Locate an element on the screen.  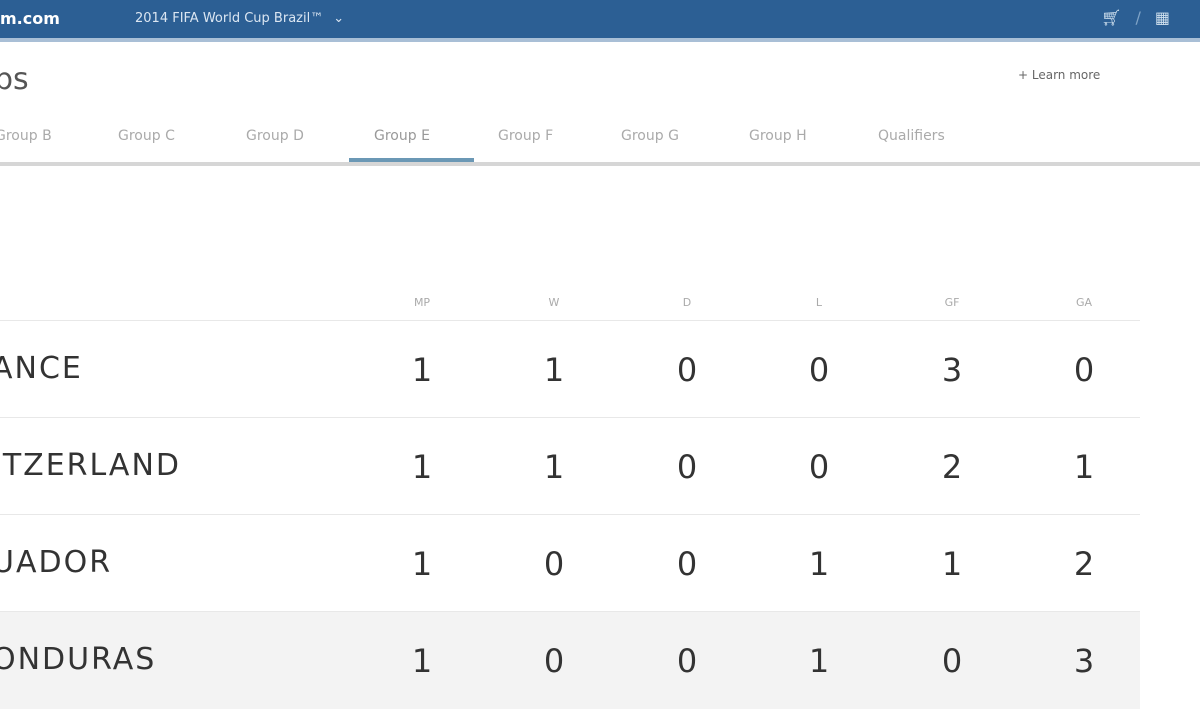
col-d: D is located at coordinates (687, 302).